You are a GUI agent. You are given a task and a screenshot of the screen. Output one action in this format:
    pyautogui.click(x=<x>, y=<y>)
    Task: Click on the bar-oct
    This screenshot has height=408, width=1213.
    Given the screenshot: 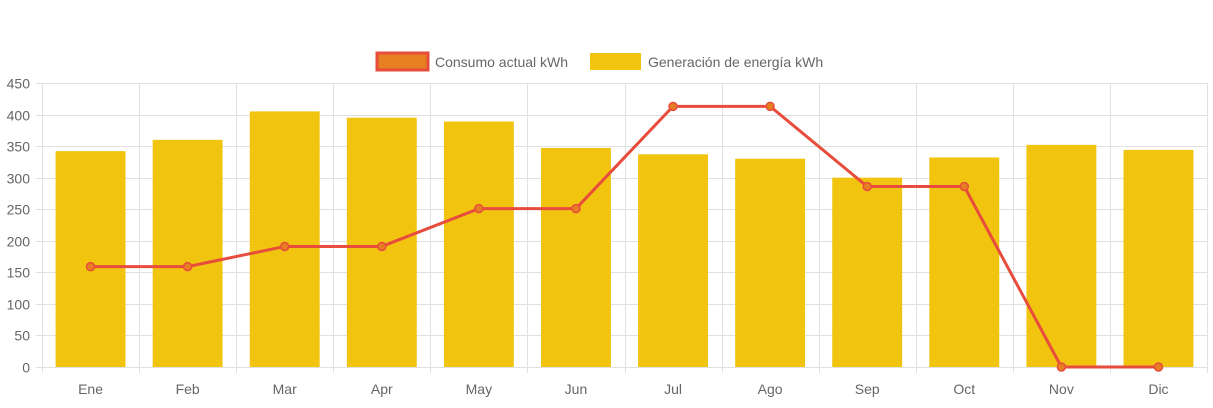 What is the action you would take?
    pyautogui.click(x=964, y=262)
    